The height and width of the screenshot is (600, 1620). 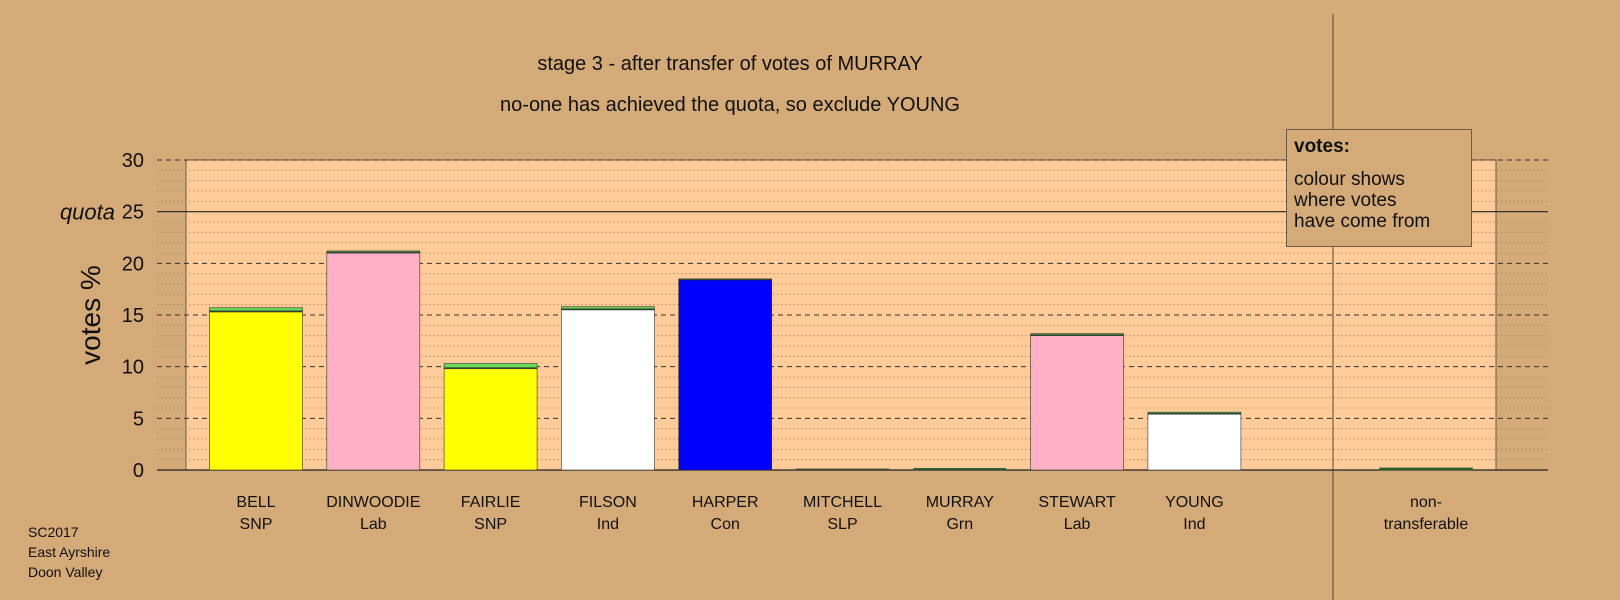 I want to click on footer-line: East Ayrshire, so click(x=69, y=552).